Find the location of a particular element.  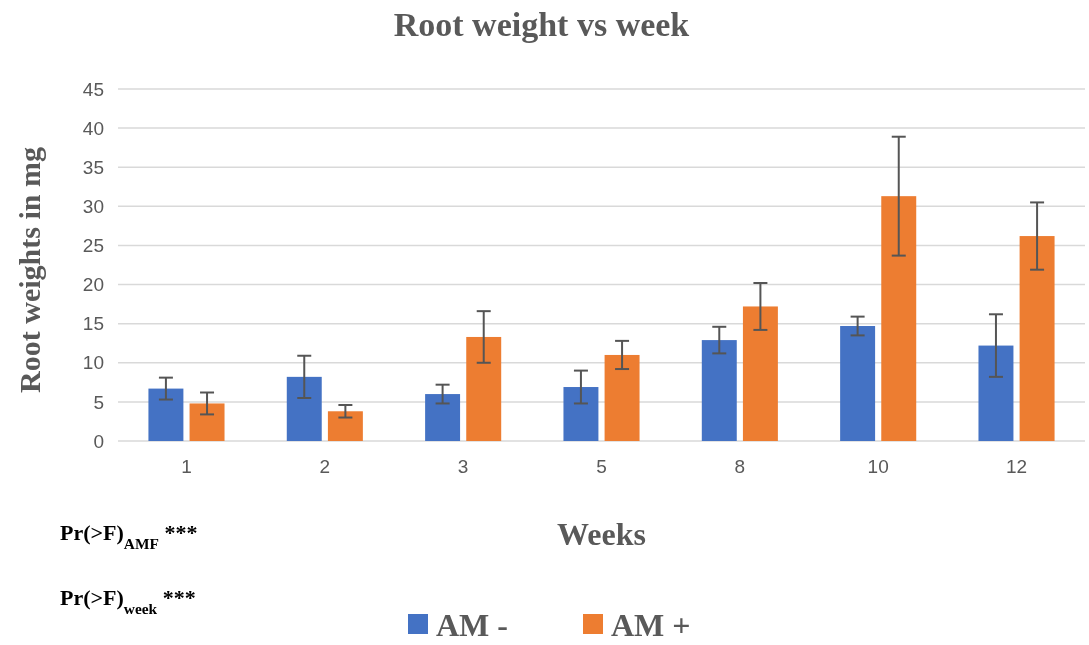

y-tick-label: 40 is located at coordinates (93, 128).